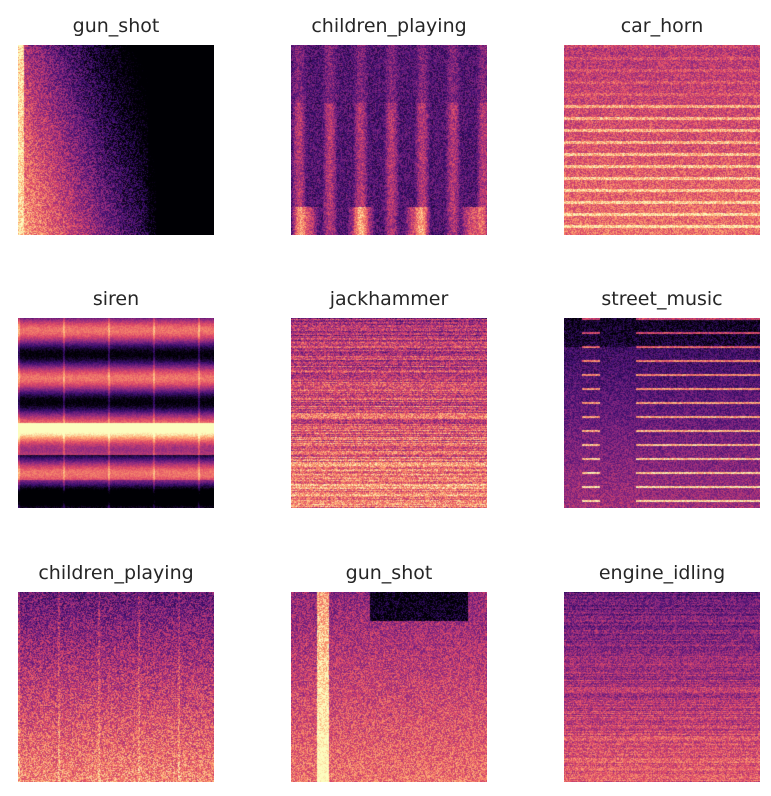 The width and height of the screenshot is (771, 796). Describe the element at coordinates (662, 573) in the screenshot. I see `panel-title: engine_idling` at that location.